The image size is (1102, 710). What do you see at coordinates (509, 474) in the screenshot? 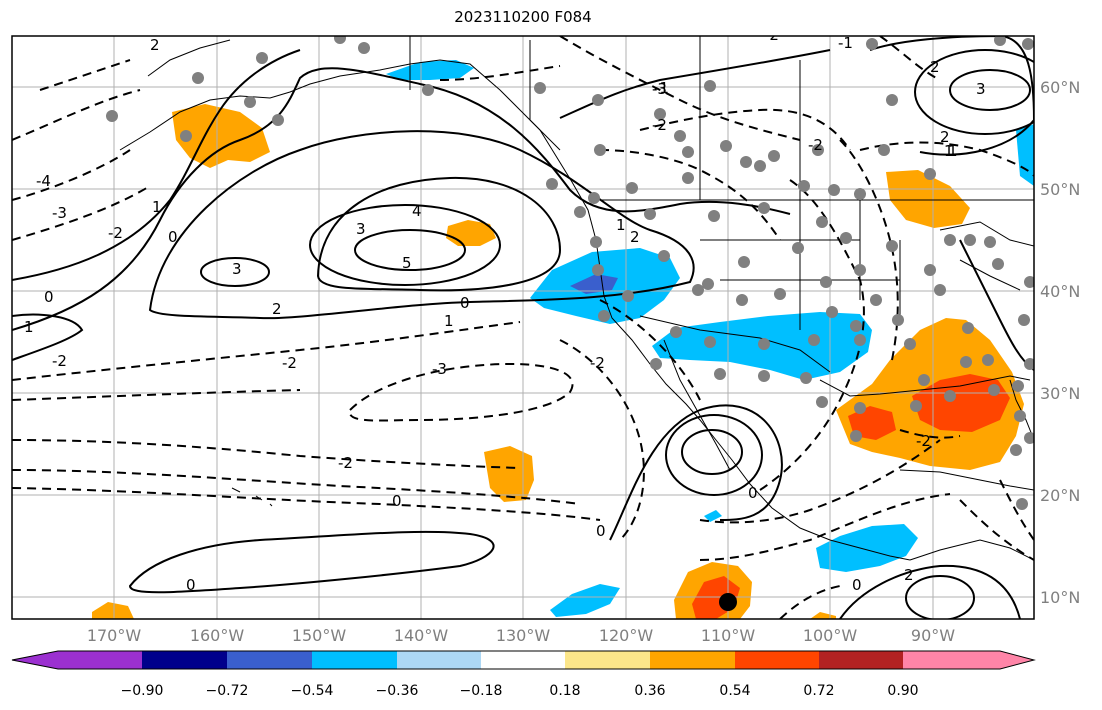
I see `orange-patch-subtropics` at bounding box center [509, 474].